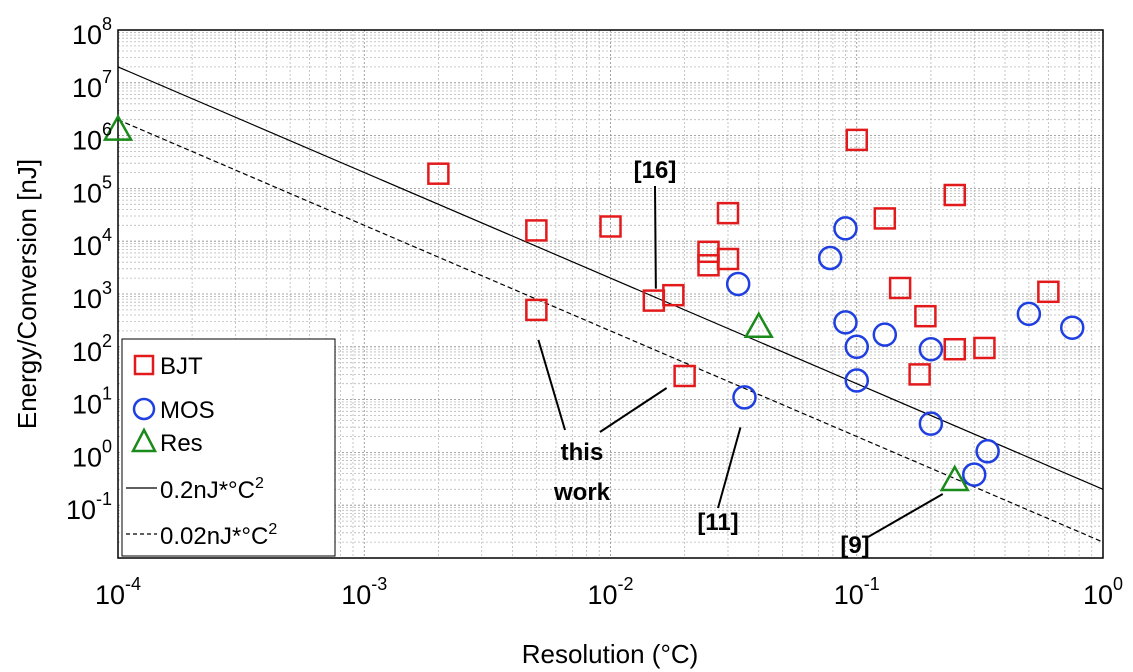  I want to click on y-tick-label: 10³, so click(92, 296).